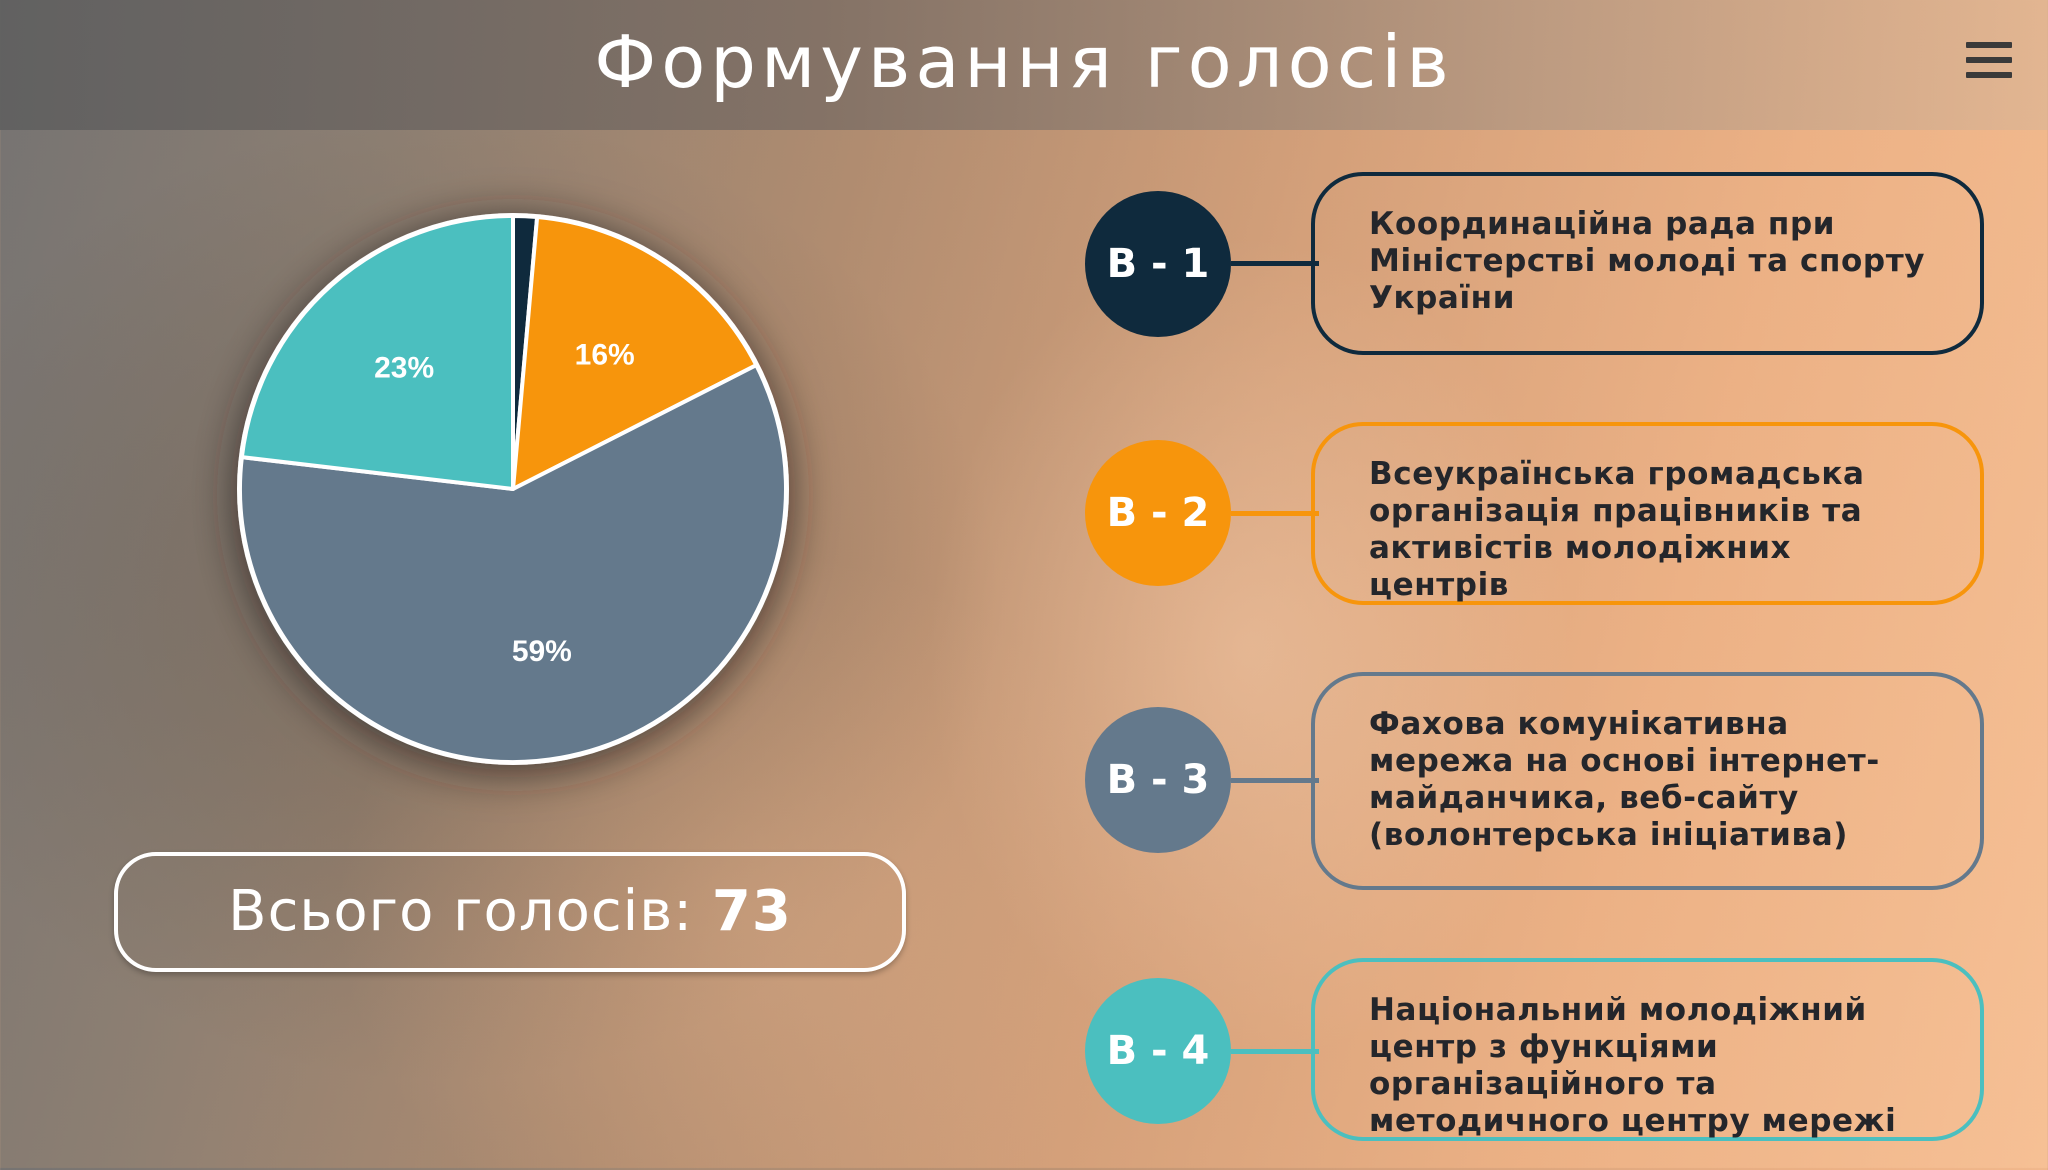 Image resolution: width=2048 pixels, height=1170 pixels. Describe the element at coordinates (470, 911) in the screenshot. I see `total-votes-label: Всього голосів:` at that location.